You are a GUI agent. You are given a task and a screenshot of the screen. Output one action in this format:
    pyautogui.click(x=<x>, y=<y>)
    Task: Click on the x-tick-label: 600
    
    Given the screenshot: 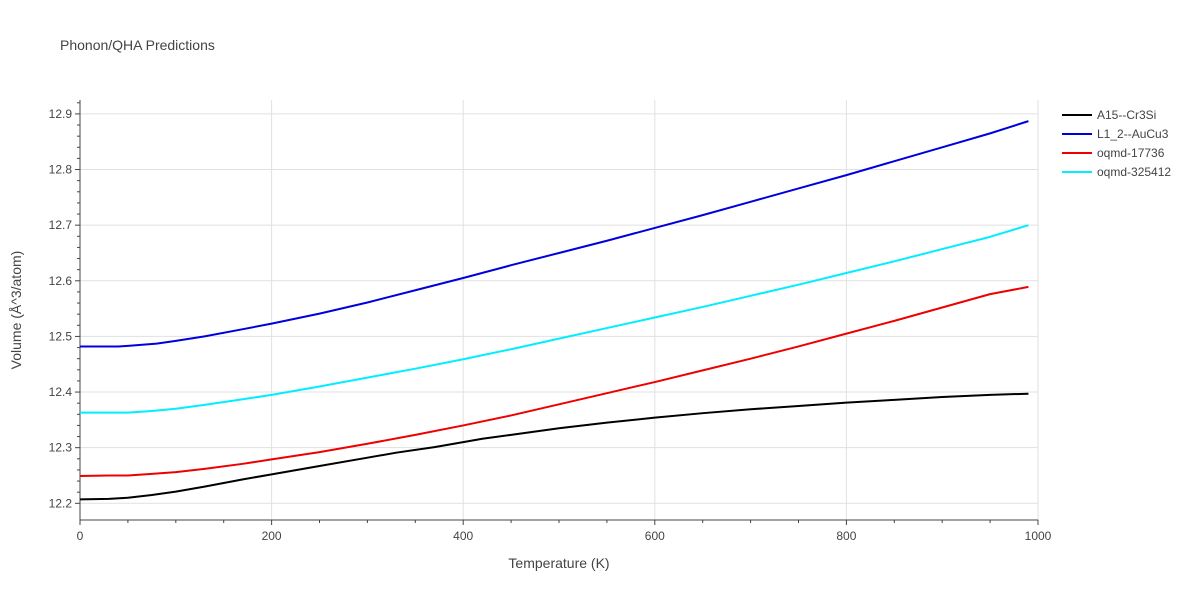 What is the action you would take?
    pyautogui.click(x=655, y=536)
    